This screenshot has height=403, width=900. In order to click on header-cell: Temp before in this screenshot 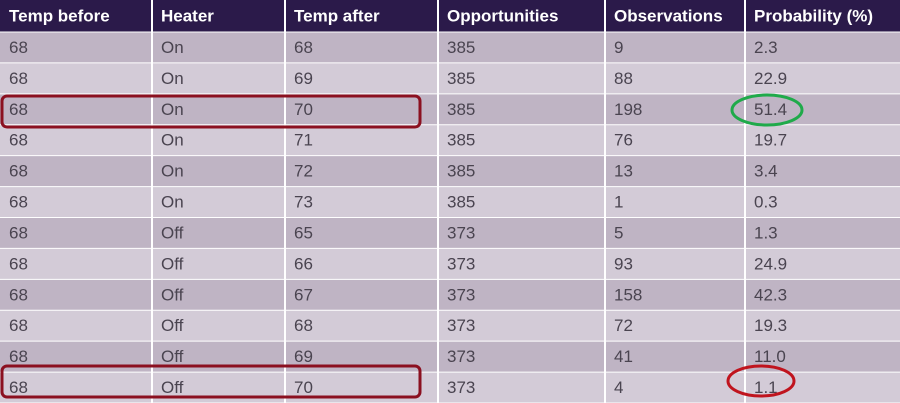, I will do `click(59, 15)`.